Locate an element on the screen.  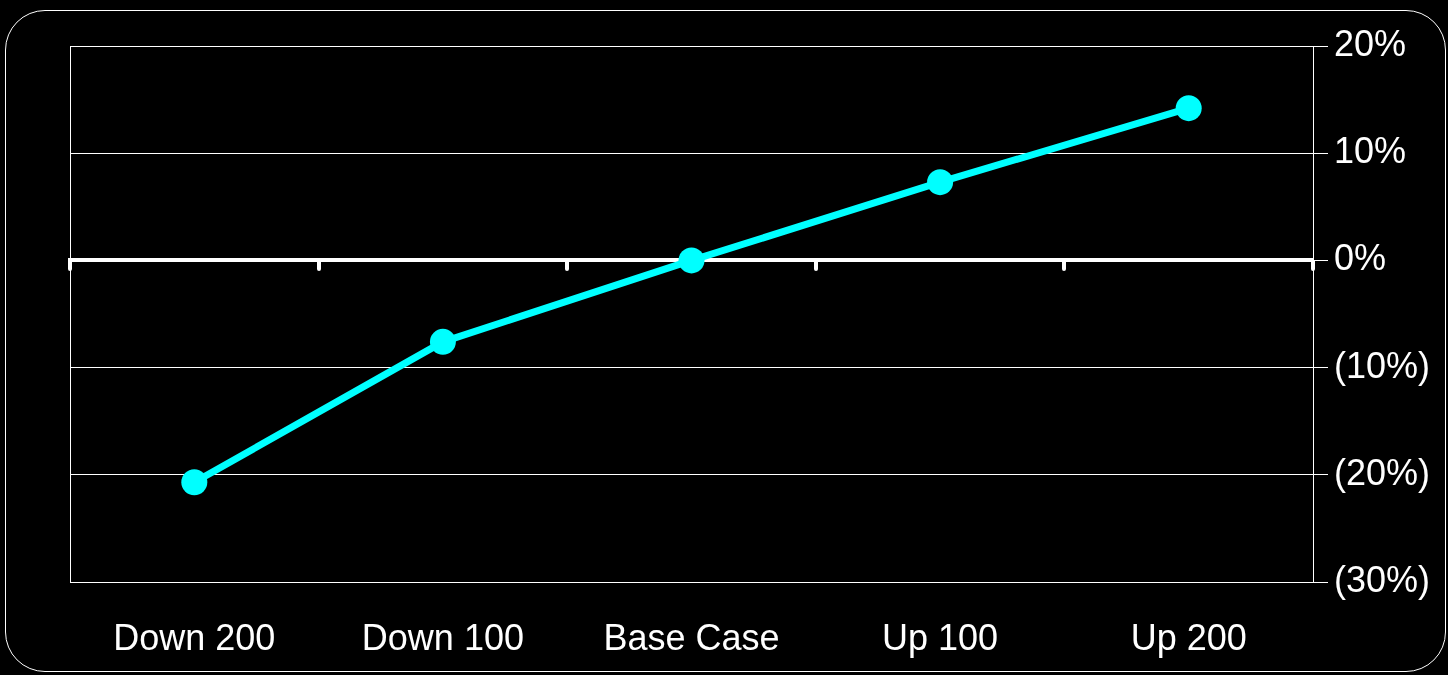
x-tick-label: Base Case is located at coordinates (691, 637).